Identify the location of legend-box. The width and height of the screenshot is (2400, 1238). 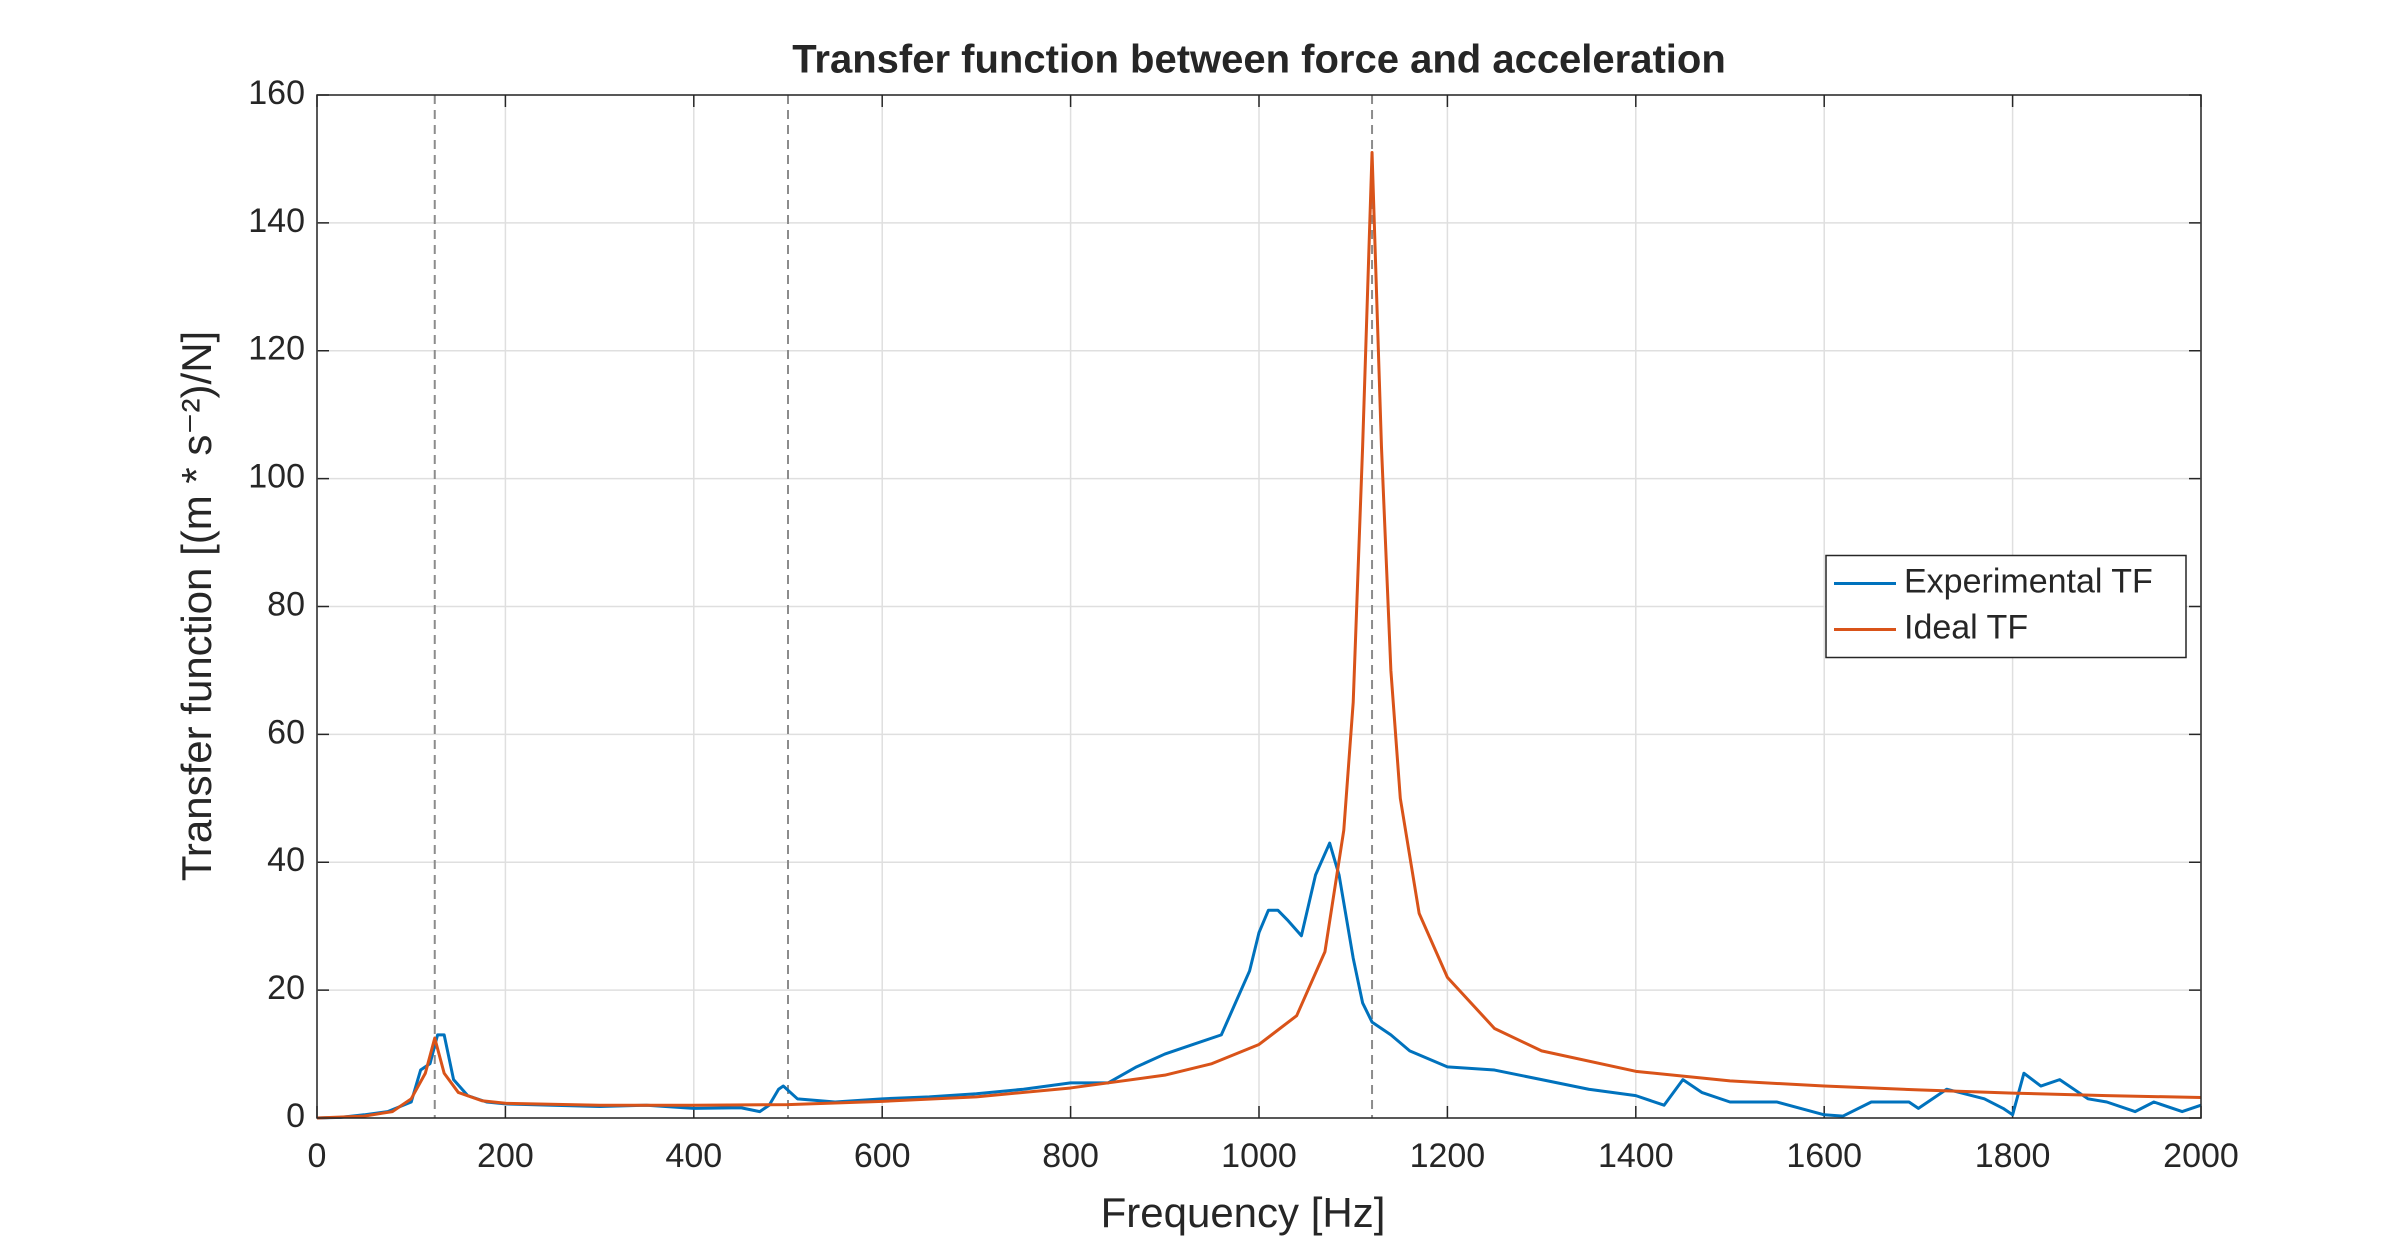
(2006, 606).